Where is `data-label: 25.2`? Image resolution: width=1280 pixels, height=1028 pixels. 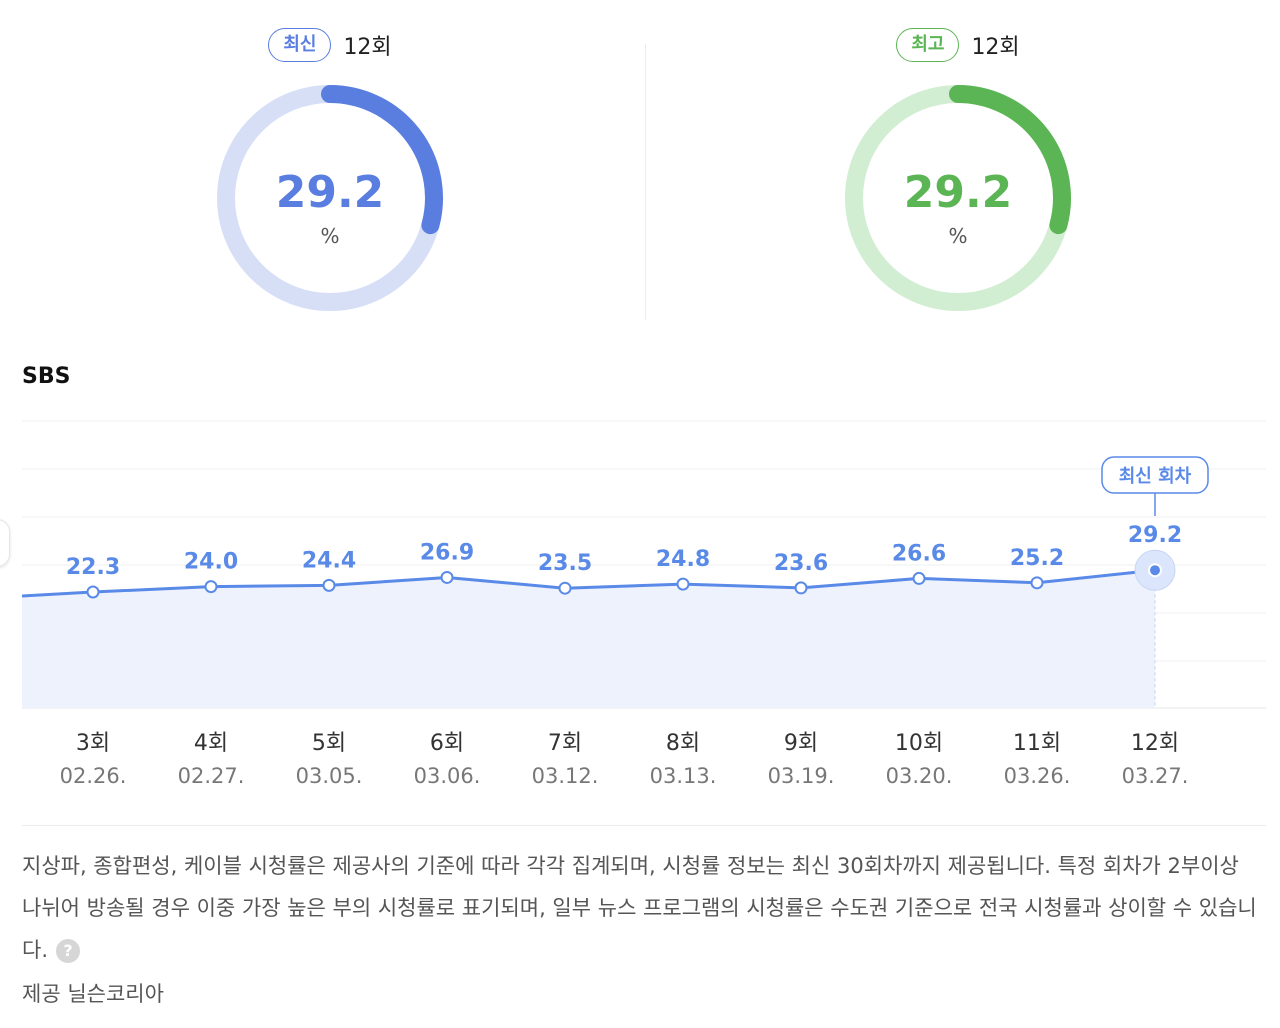 data-label: 25.2 is located at coordinates (1037, 558).